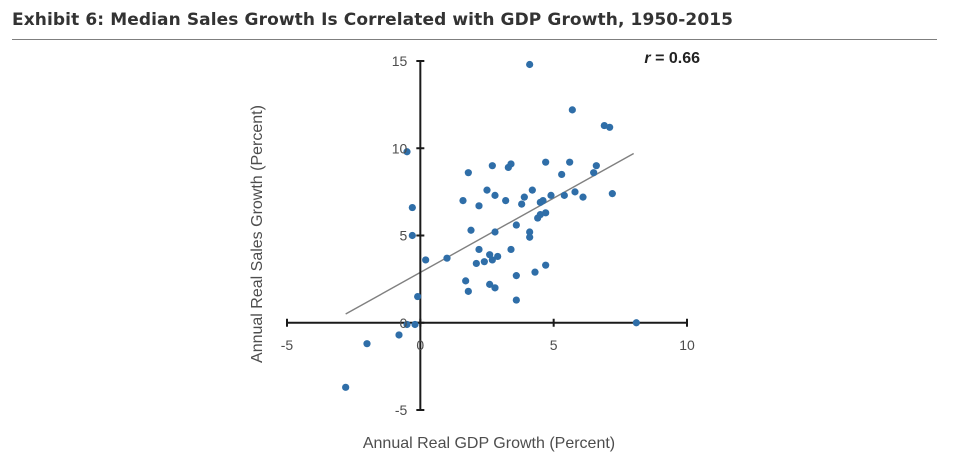 This screenshot has height=461, width=955. What do you see at coordinates (400, 61) in the screenshot?
I see `y-tick-label: 15` at bounding box center [400, 61].